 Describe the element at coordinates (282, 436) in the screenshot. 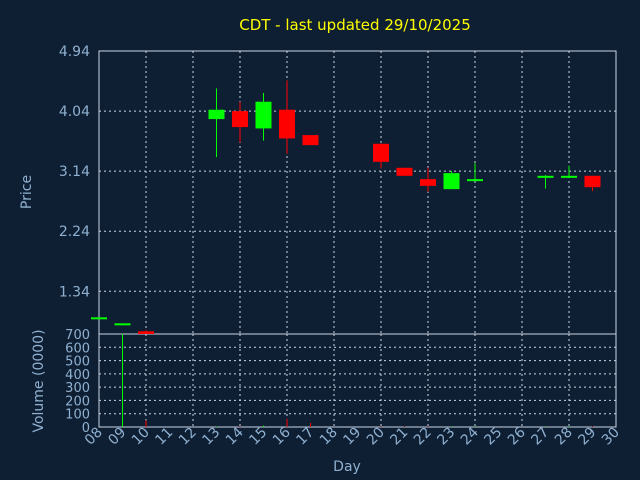

I see `day-tick-label: 16` at that location.